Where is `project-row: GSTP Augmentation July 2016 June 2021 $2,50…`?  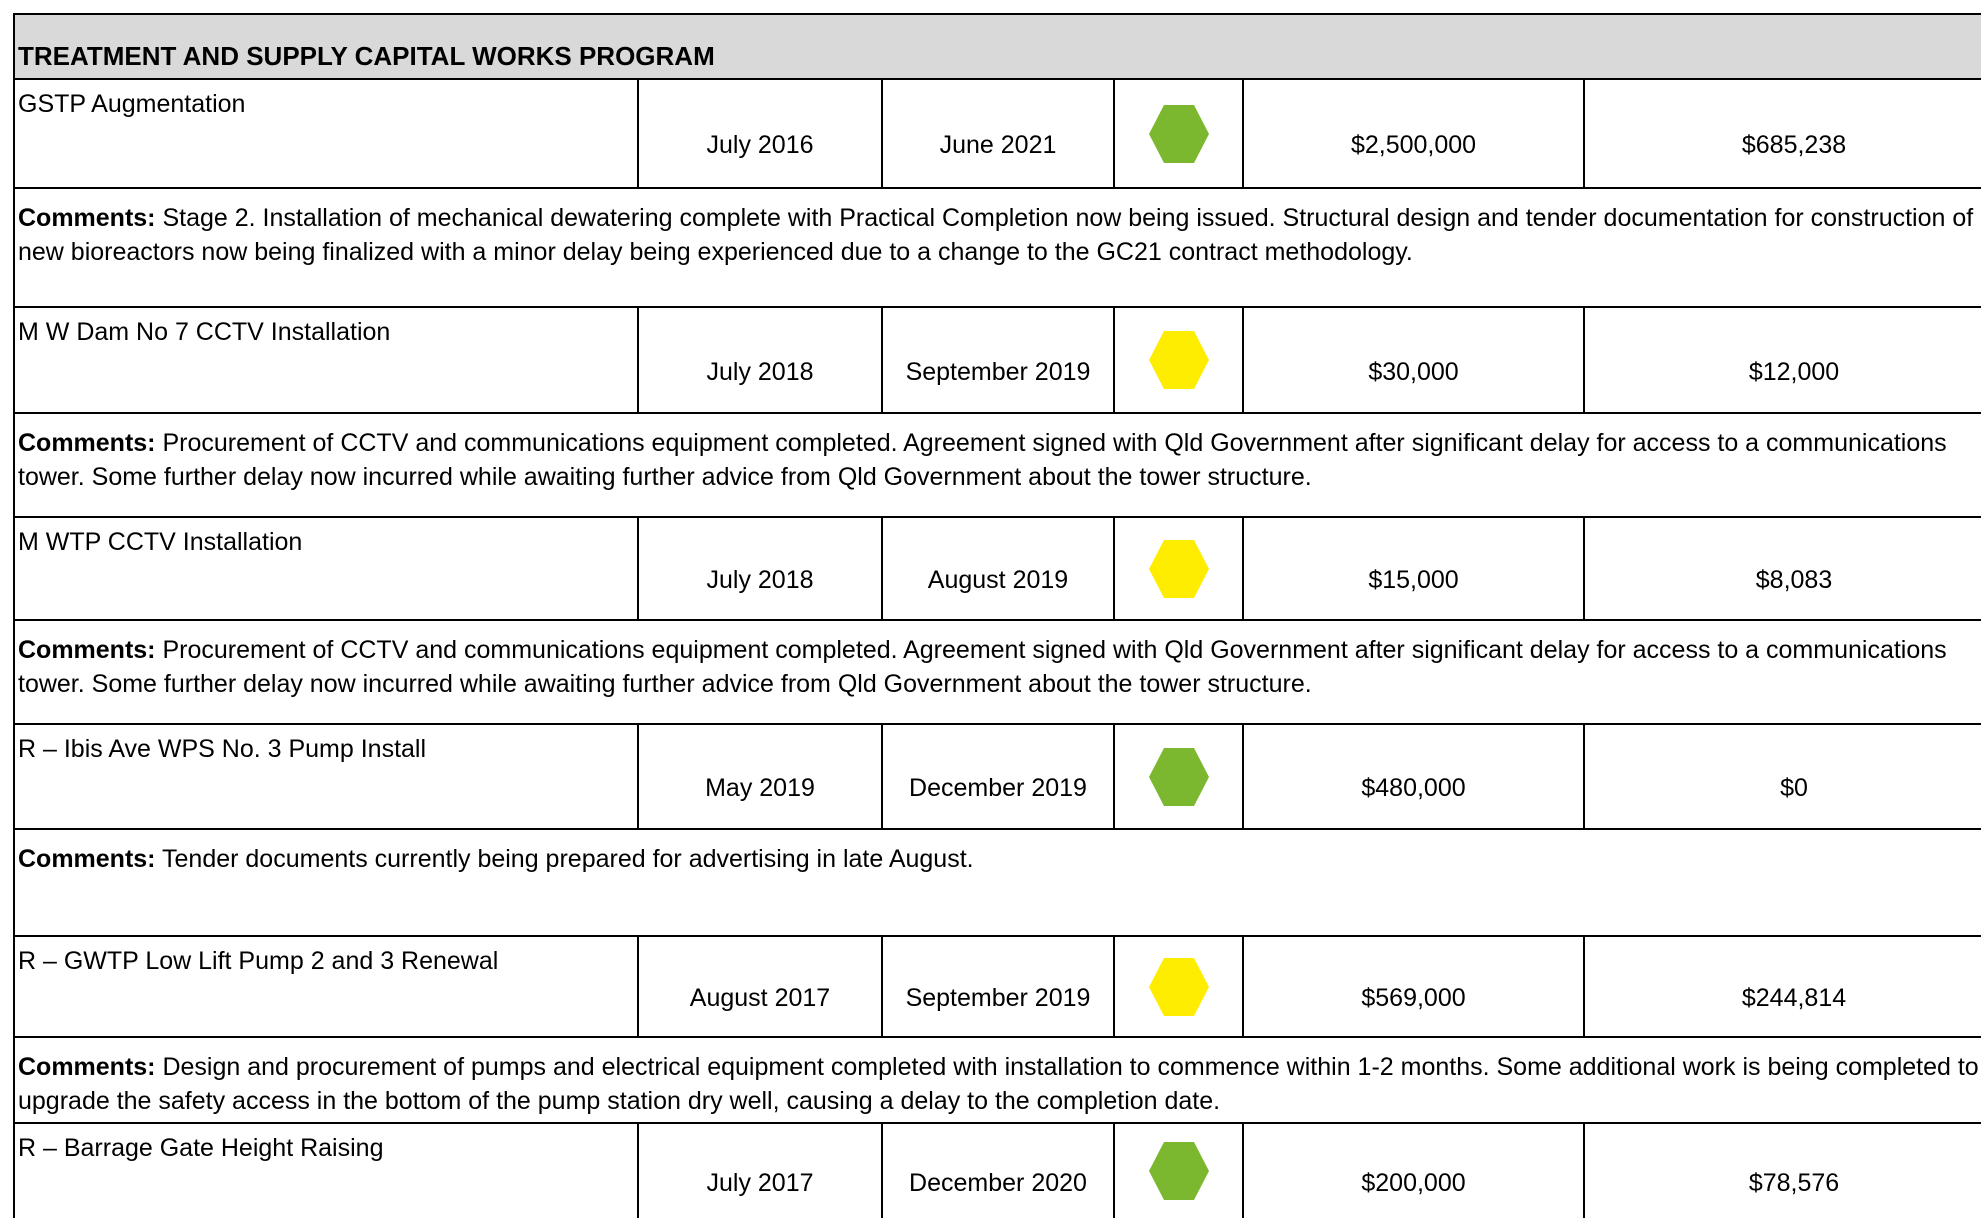 project-row: GSTP Augmentation July 2016 June 2021 $2,50… is located at coordinates (997, 133).